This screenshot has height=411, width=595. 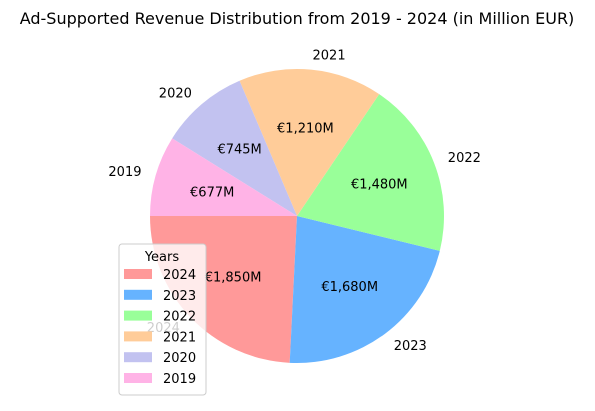 What do you see at coordinates (179, 337) in the screenshot?
I see `legend-label-2021: 2021` at bounding box center [179, 337].